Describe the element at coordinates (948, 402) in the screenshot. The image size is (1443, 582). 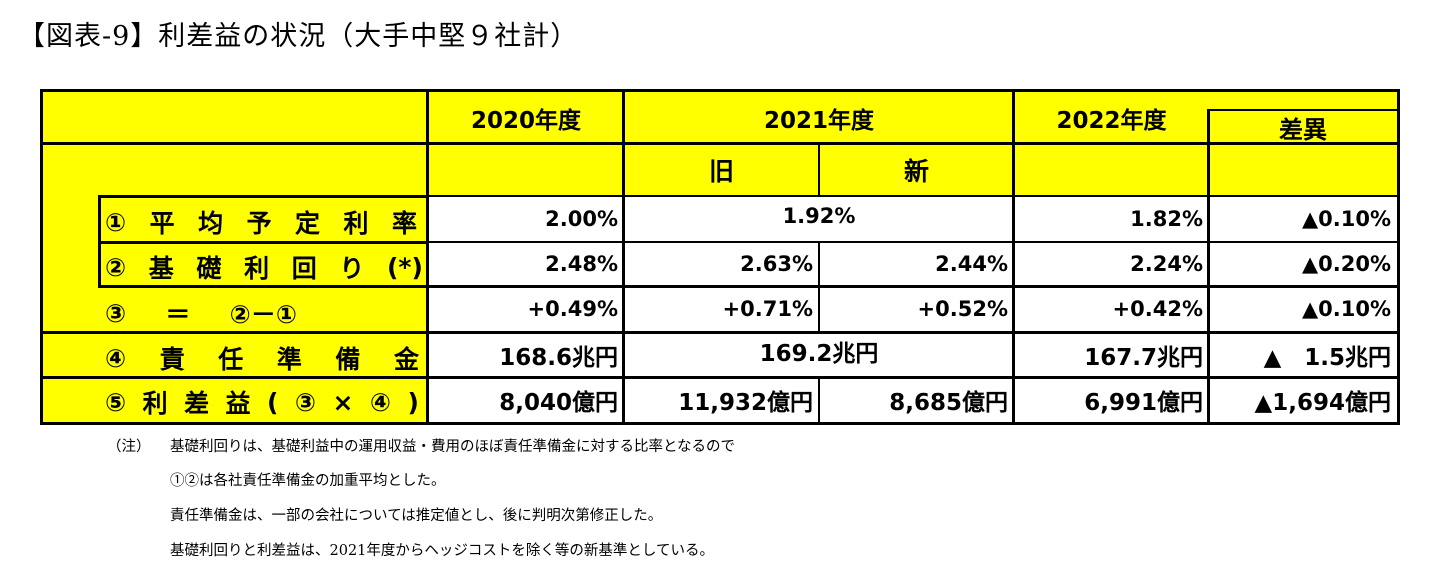
I see `r5-2021-new: 8,685億円` at that location.